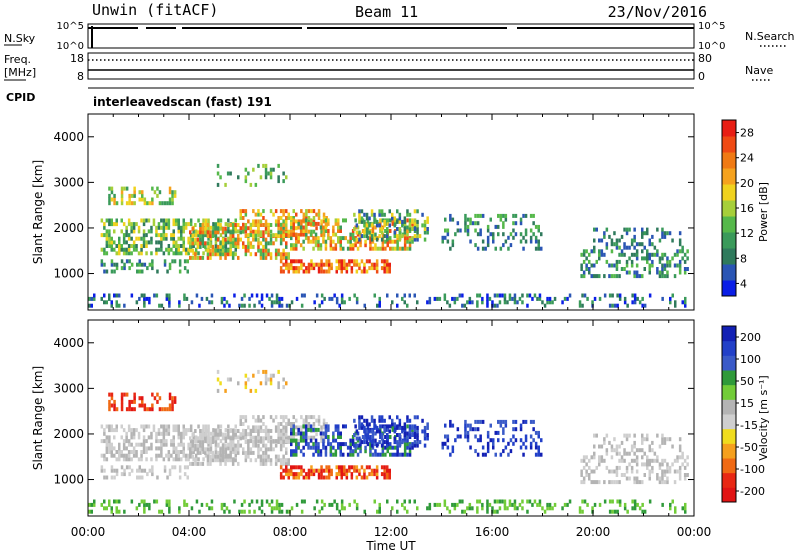 This screenshot has height=554, width=800. What do you see at coordinates (747, 233) in the screenshot?
I see `colorbar-tick-label: 12` at bounding box center [747, 233].